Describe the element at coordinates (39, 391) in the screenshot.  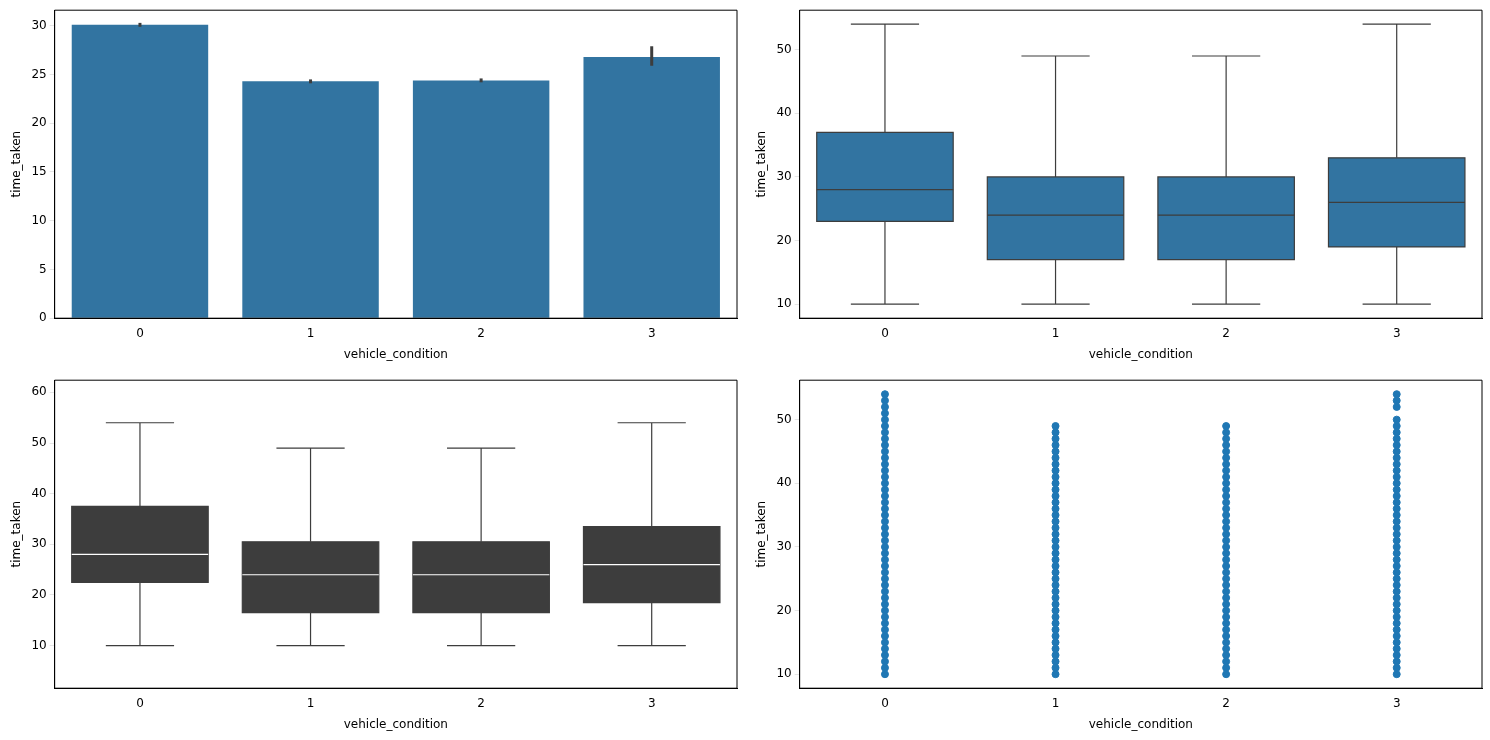
I see `y-tick-label: 60` at that location.